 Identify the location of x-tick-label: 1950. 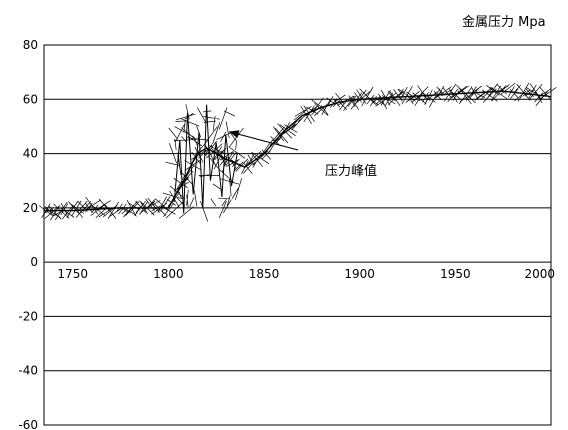
(455, 274).